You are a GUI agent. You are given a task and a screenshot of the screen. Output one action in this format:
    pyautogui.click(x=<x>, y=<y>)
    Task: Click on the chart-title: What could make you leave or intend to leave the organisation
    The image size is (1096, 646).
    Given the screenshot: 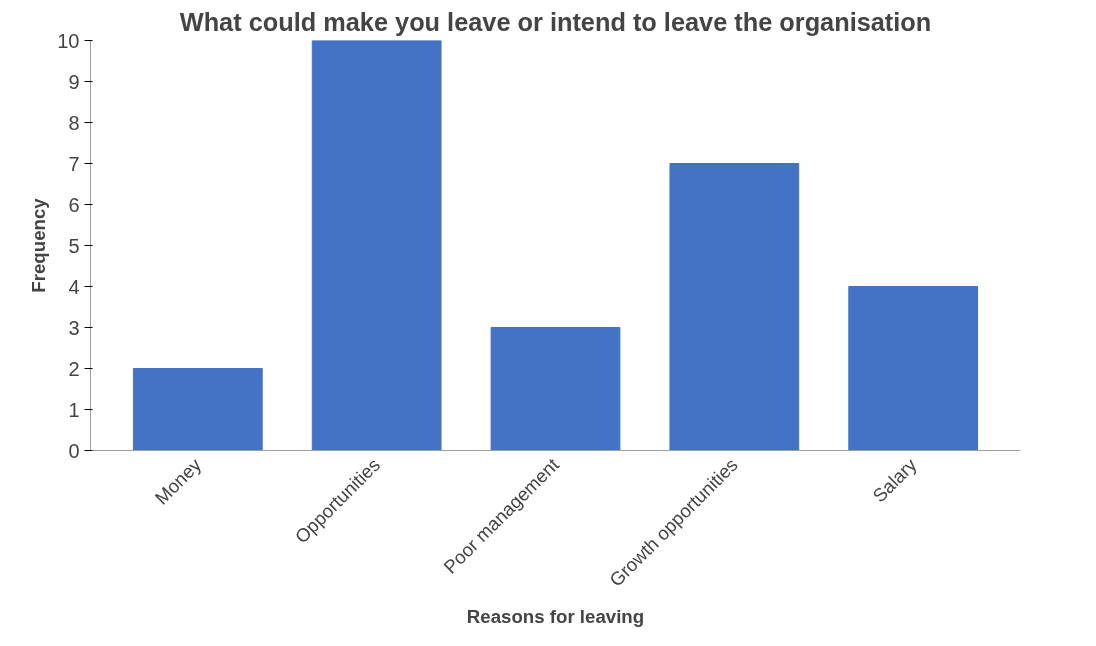 What is the action you would take?
    pyautogui.click(x=555, y=21)
    